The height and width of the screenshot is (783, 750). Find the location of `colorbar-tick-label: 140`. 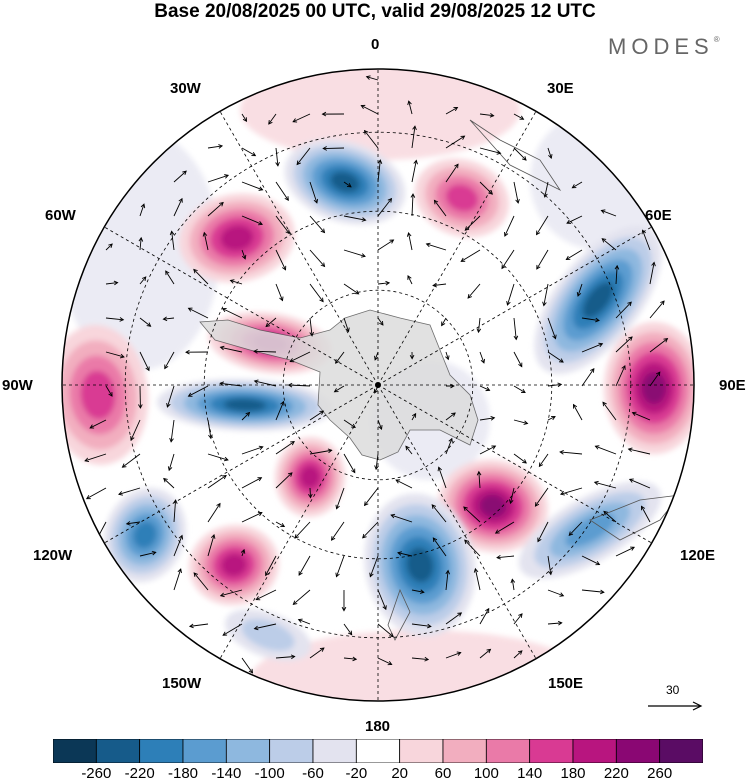

colorbar-tick-label: 140 is located at coordinates (530, 773).